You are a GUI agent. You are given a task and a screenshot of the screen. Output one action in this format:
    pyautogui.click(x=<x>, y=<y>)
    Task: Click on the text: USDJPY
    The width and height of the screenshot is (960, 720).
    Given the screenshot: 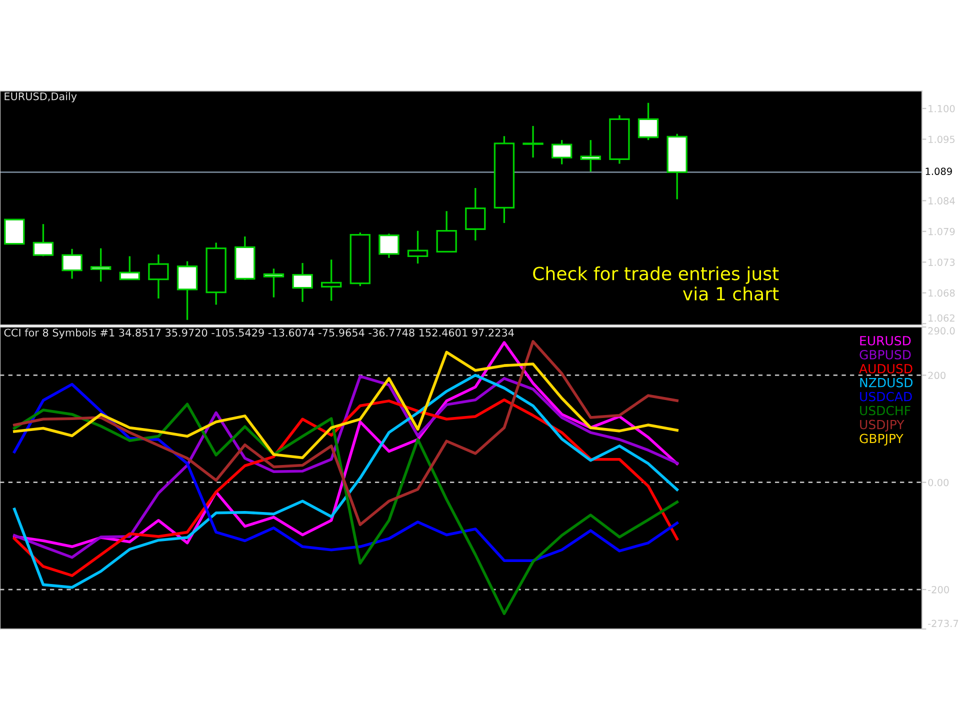 What is the action you would take?
    pyautogui.click(x=882, y=426)
    